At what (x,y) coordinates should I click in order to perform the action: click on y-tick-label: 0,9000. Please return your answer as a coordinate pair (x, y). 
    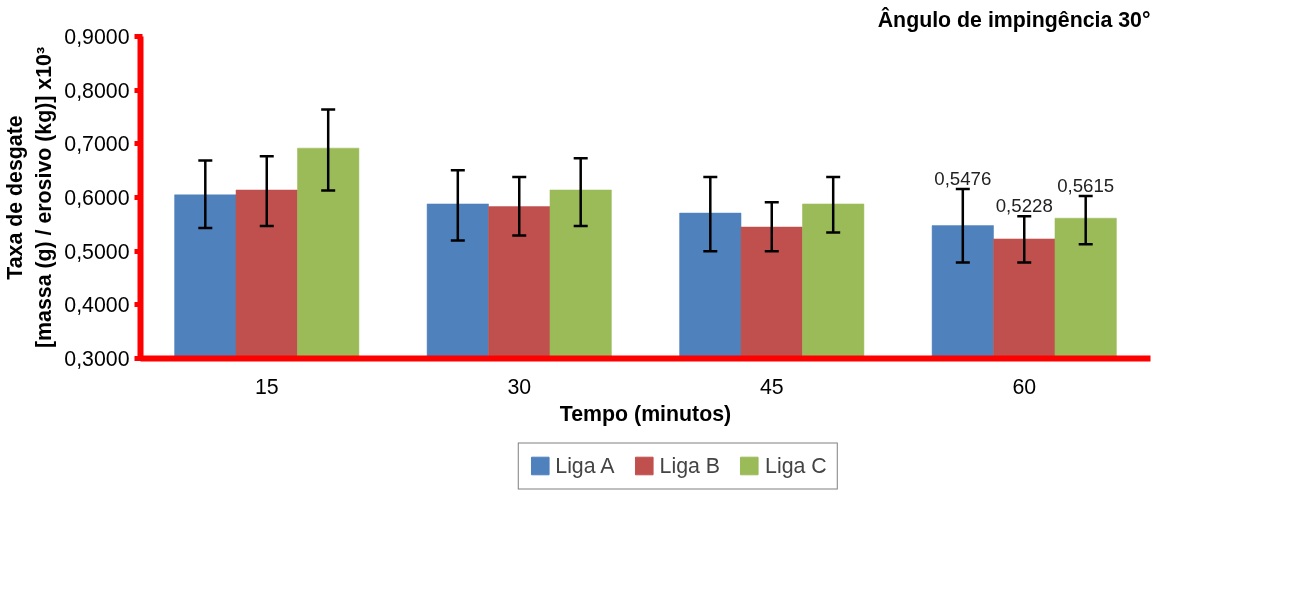
    Looking at the image, I should click on (97, 37).